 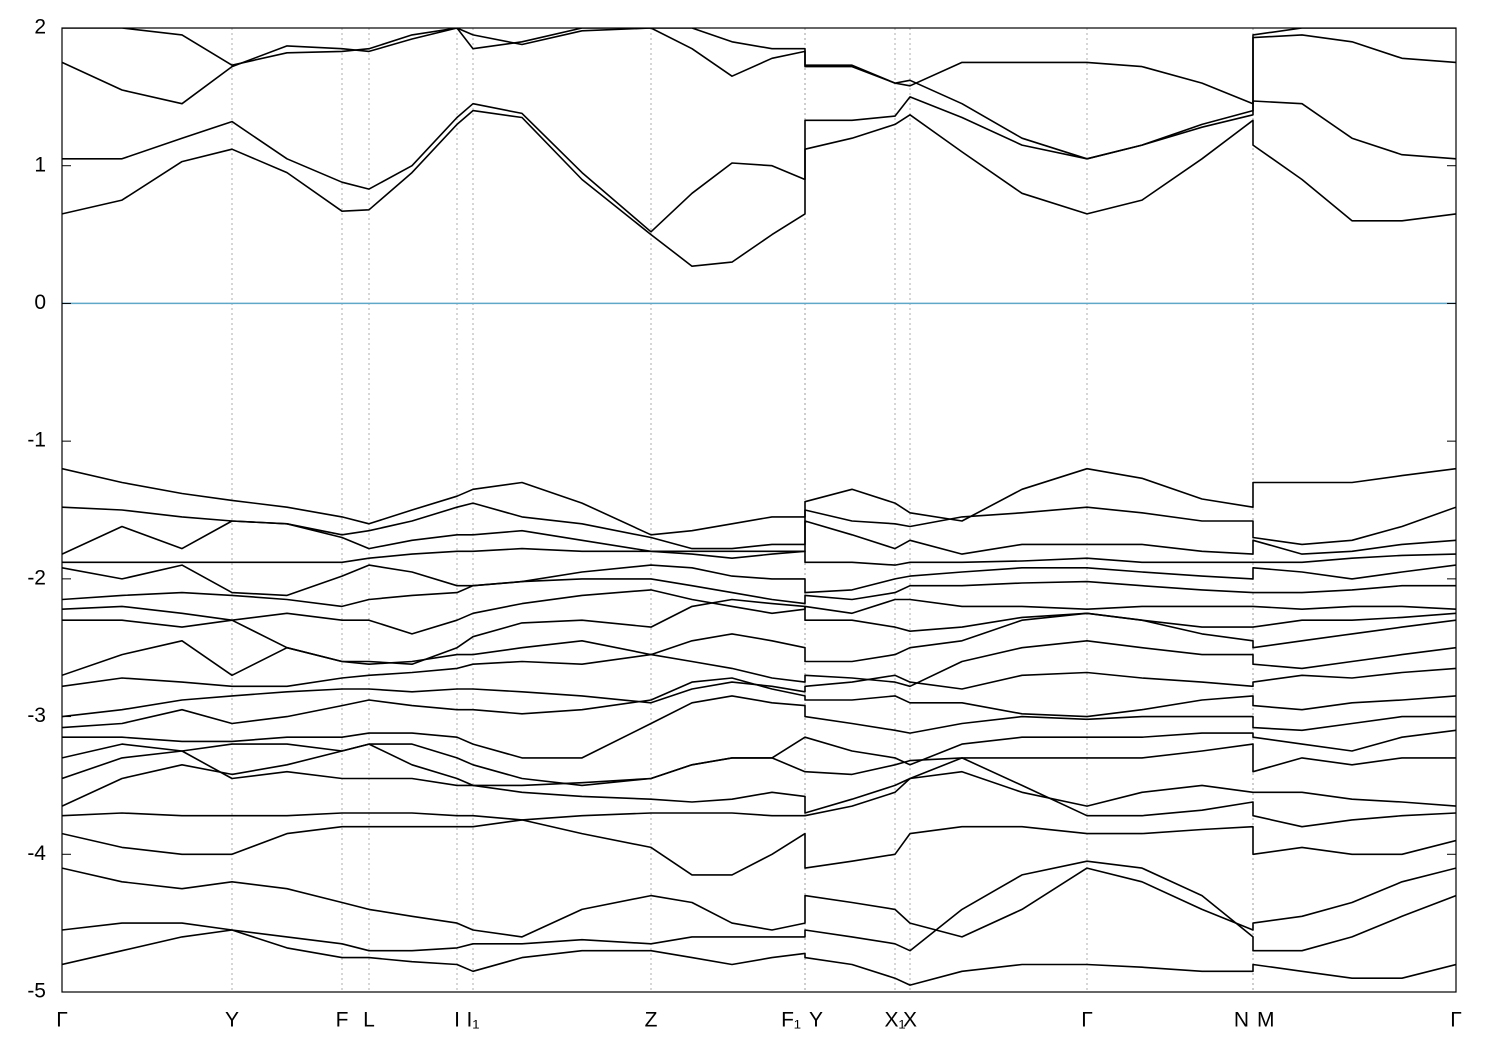 I want to click on x-tick-label: I, so click(x=457, y=1020).